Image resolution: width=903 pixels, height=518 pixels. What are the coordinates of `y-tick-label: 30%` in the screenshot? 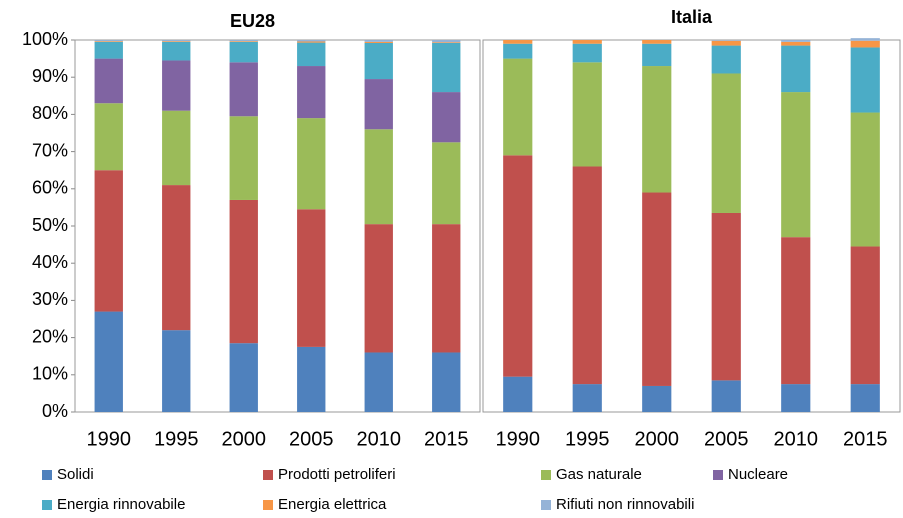 It's located at (50, 299).